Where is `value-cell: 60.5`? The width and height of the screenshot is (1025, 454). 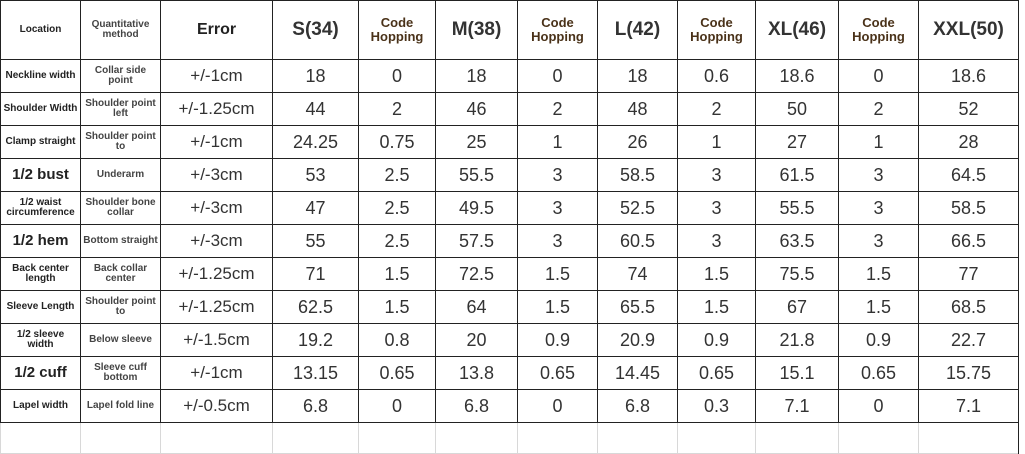
value-cell: 60.5 is located at coordinates (637, 241).